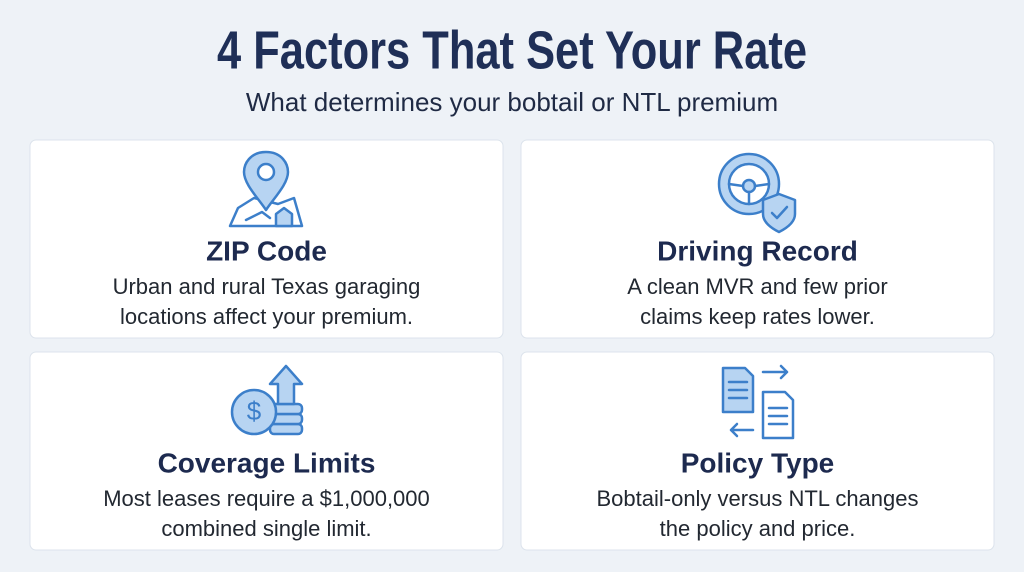 Image resolution: width=1024 pixels, height=572 pixels. I want to click on card-text: locations affect your premium., so click(266, 316).